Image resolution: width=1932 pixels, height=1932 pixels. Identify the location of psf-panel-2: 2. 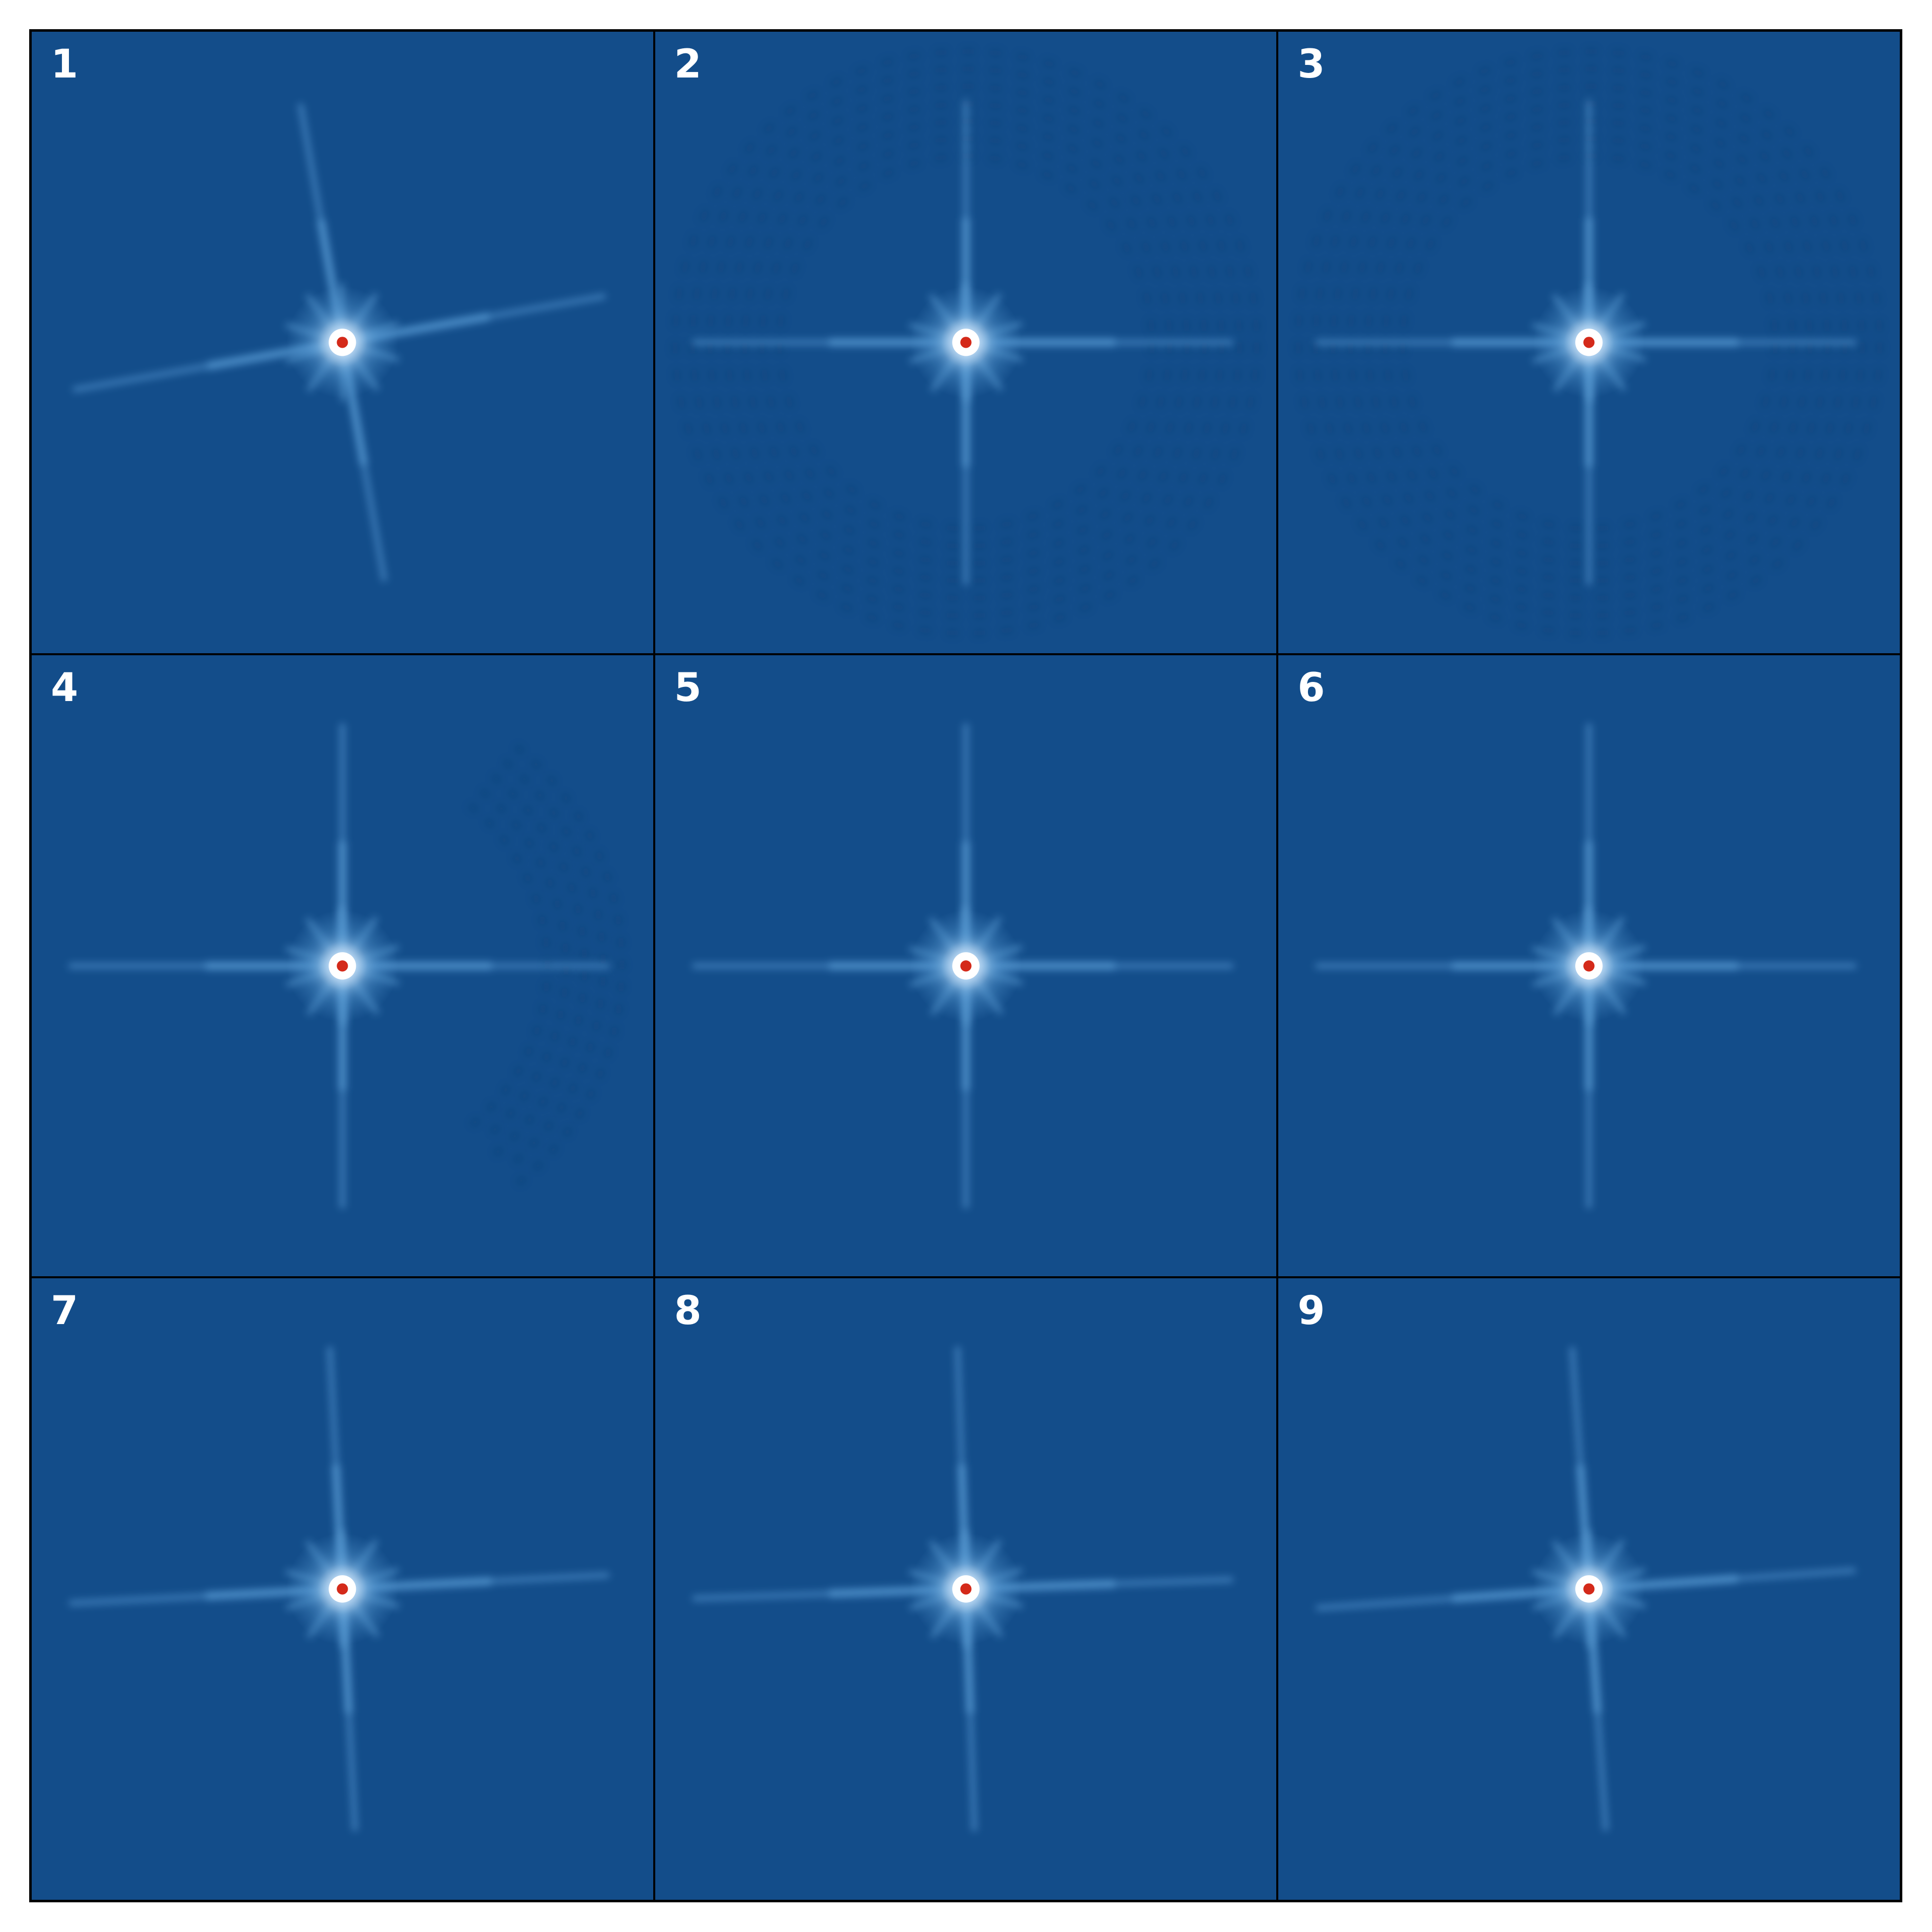
(966, 342).